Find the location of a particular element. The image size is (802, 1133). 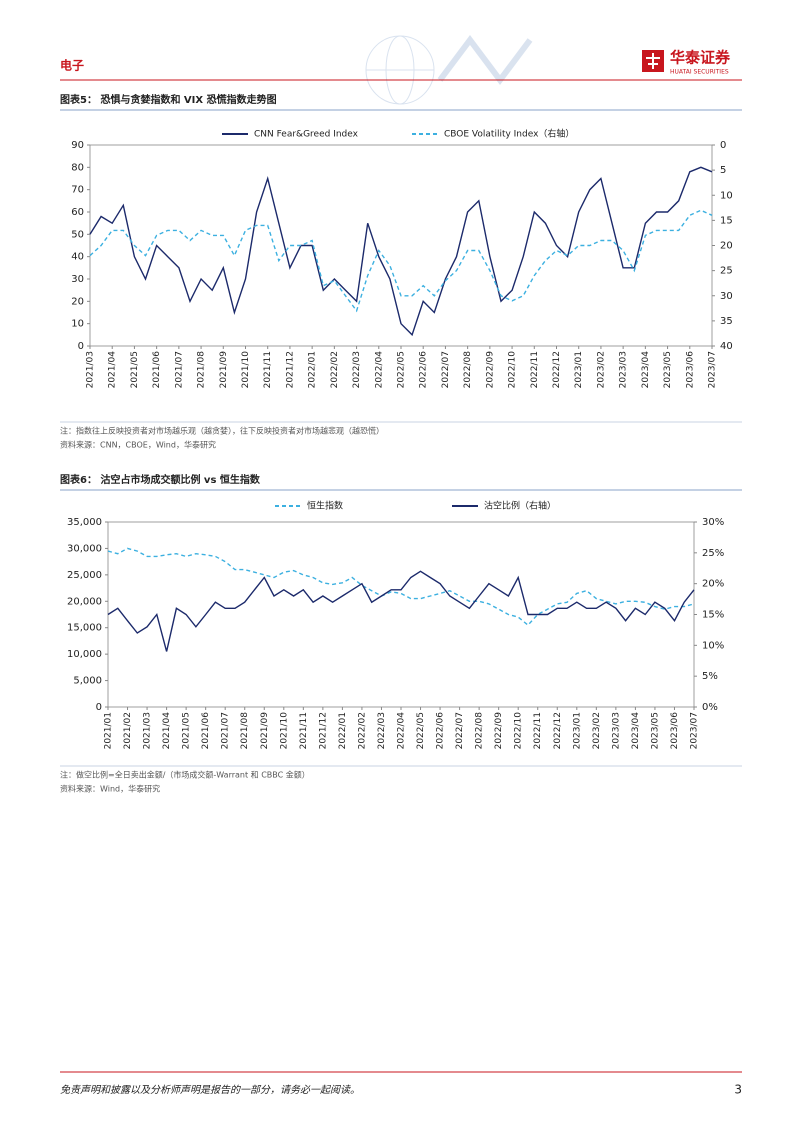

y-tick-label: 10,000 is located at coordinates (84, 654).